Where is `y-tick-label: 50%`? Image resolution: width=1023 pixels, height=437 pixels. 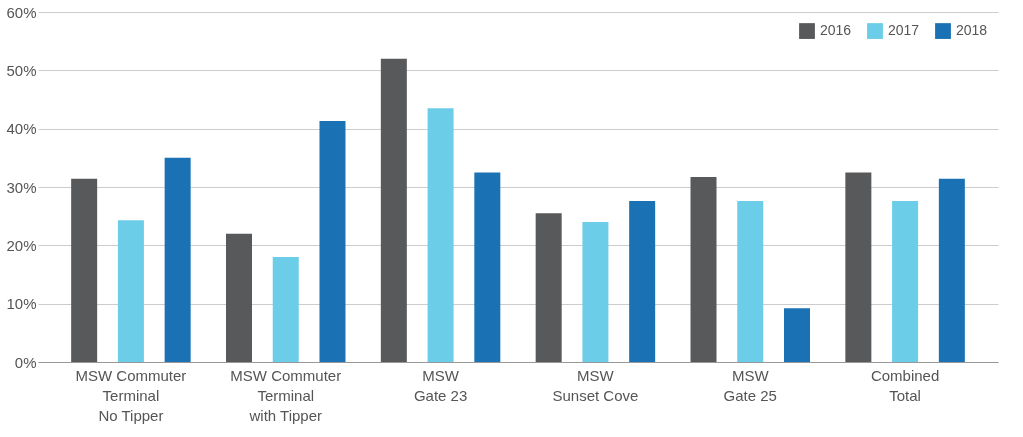 y-tick-label: 50% is located at coordinates (21, 70).